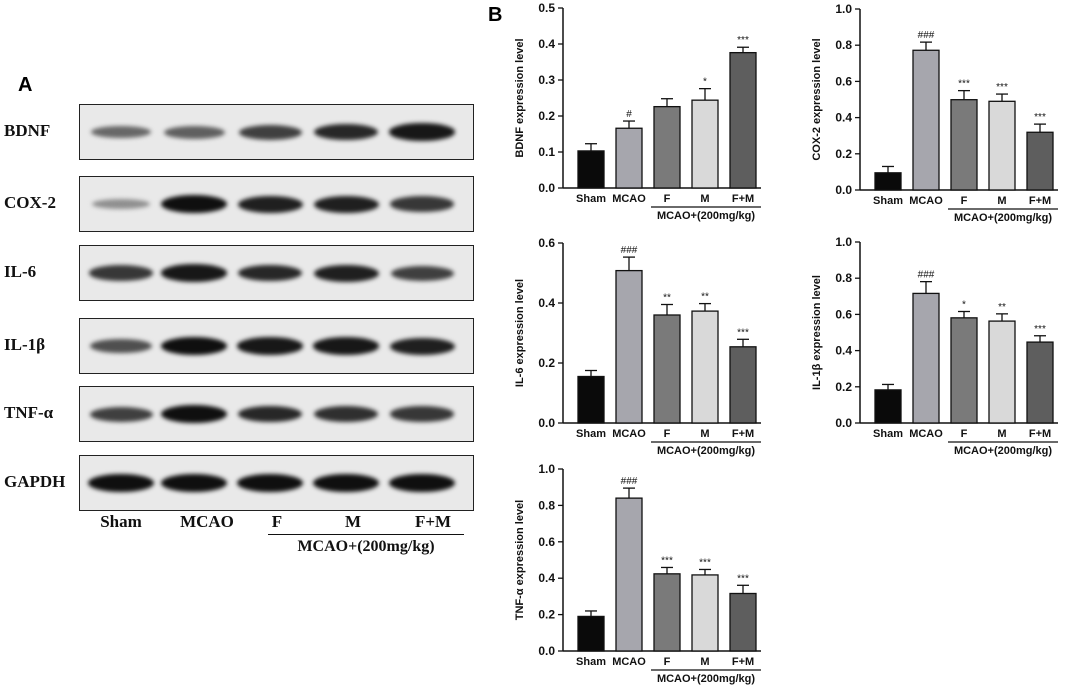 This screenshot has width=1079, height=690. What do you see at coordinates (25, 85) in the screenshot?
I see `panel-a-letter: A` at bounding box center [25, 85].